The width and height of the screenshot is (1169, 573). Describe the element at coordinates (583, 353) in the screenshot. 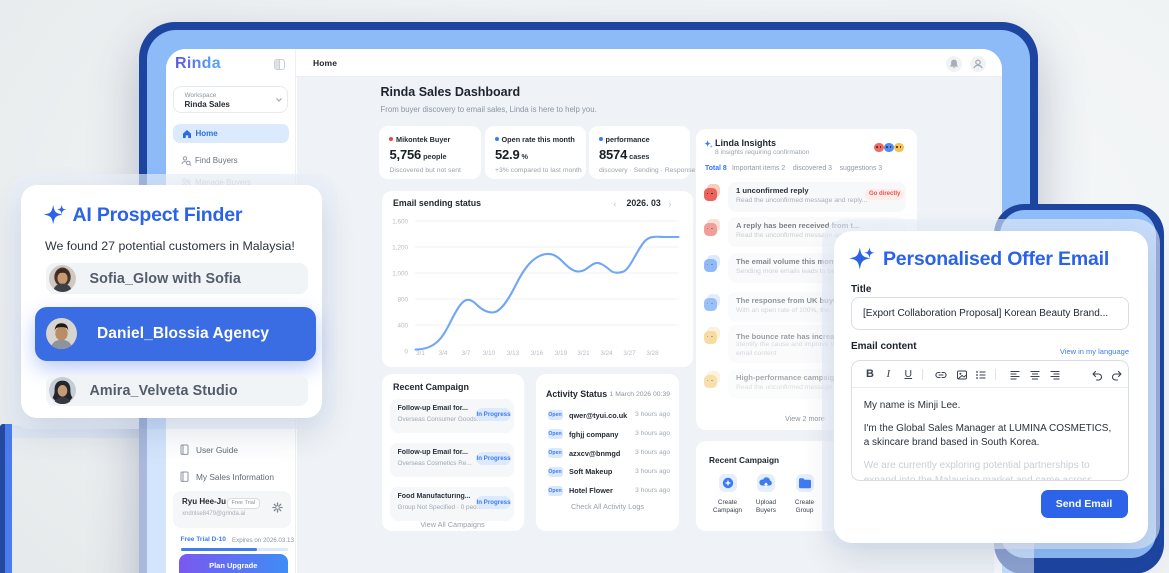

I see `svg-text: 3/21` at that location.